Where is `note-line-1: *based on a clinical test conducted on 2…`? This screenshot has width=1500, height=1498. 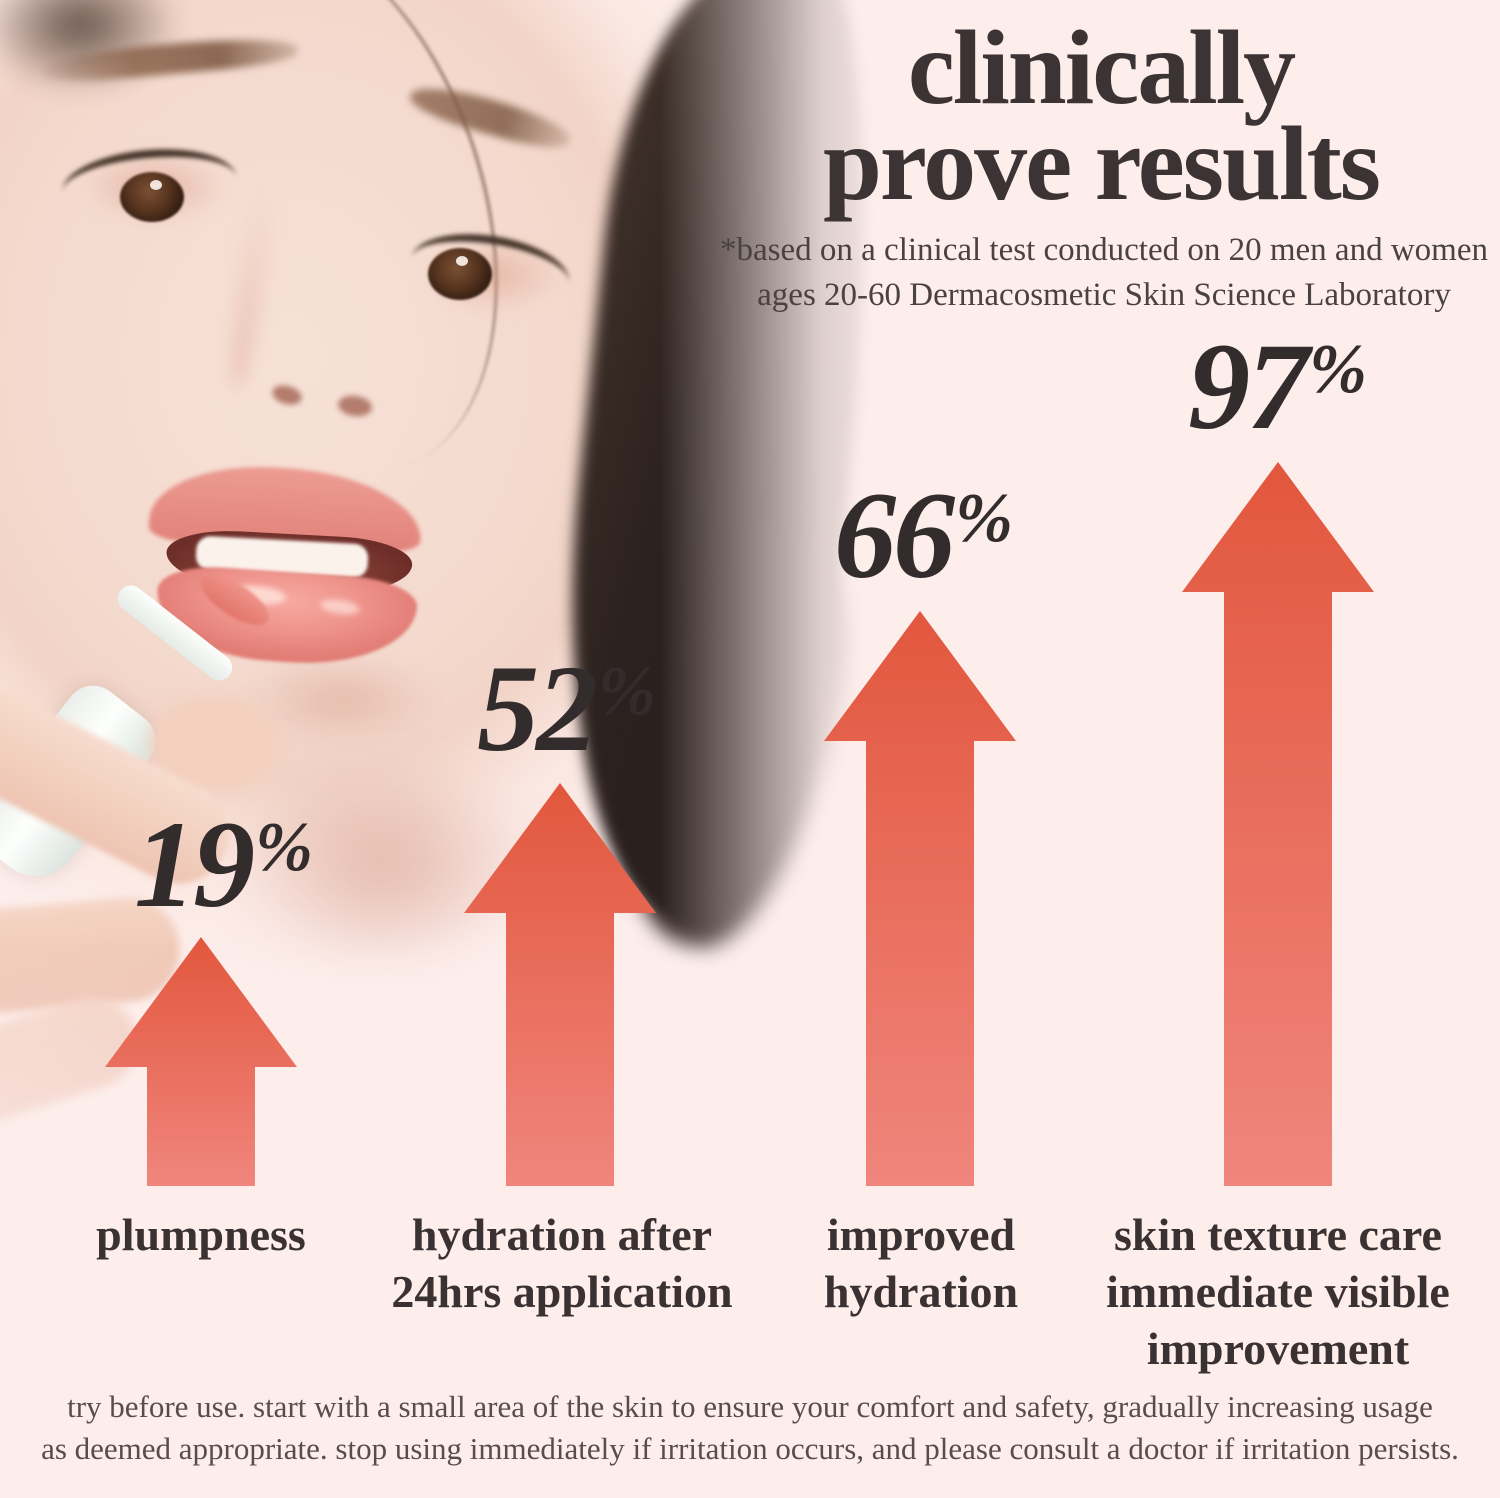 note-line-1: *based on a clinical test conducted on 2… is located at coordinates (1104, 250).